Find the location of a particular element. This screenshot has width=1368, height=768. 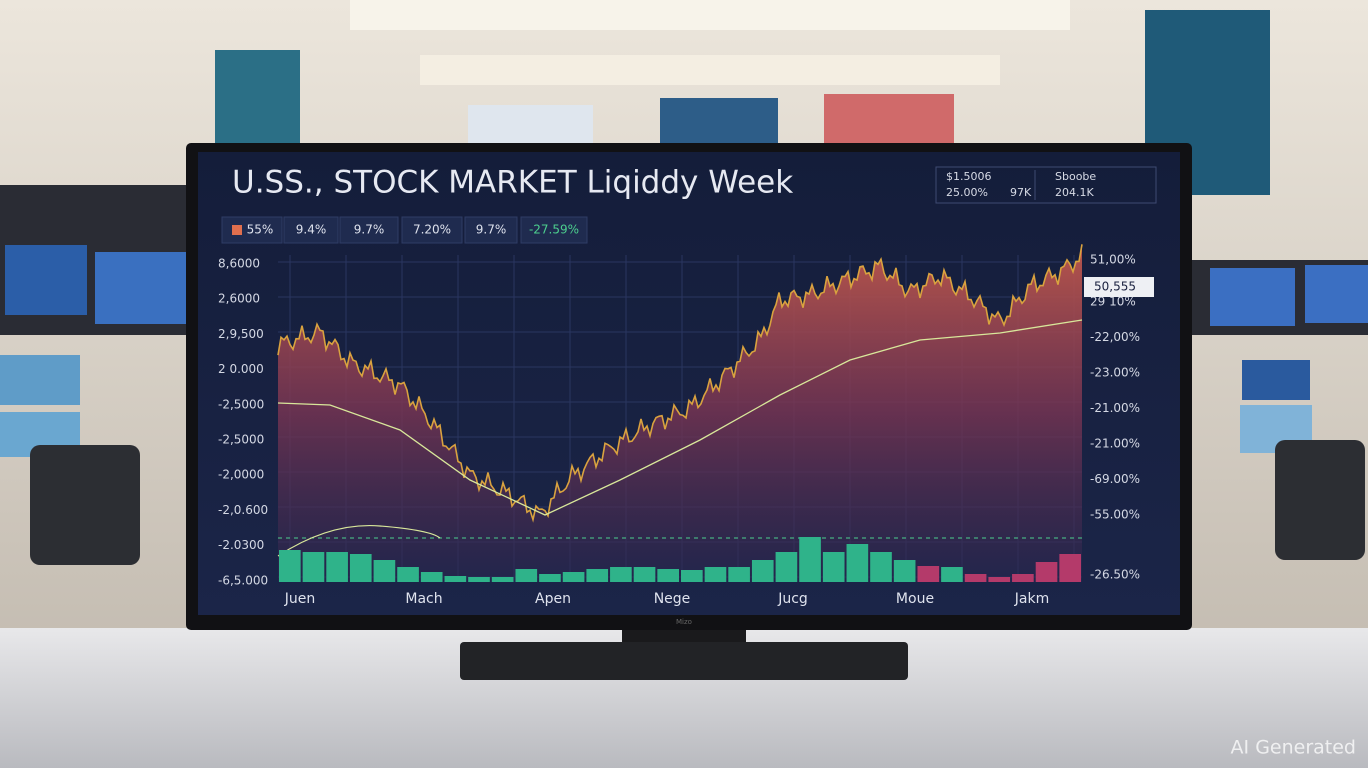

info-value: 97K is located at coordinates (1021, 192).